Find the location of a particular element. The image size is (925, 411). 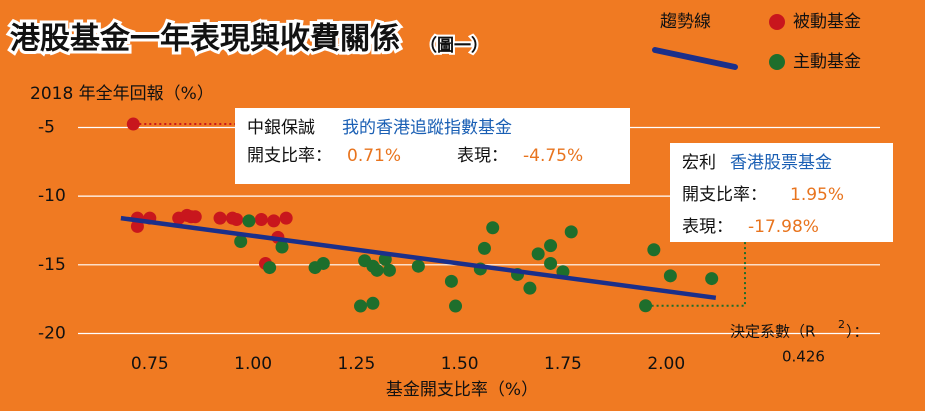

legend-label: 主動基金 is located at coordinates (827, 62).